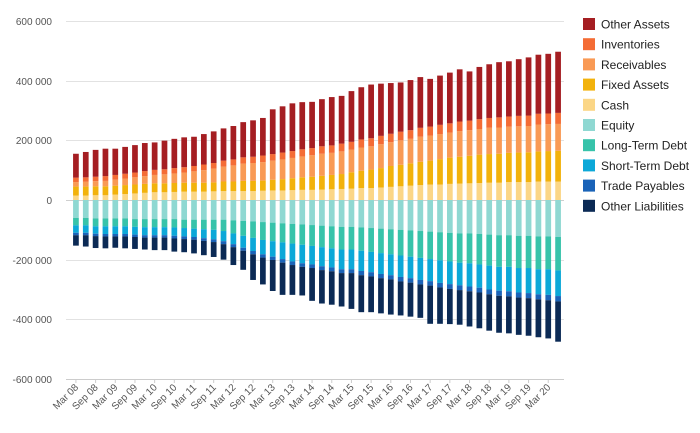 The image size is (700, 433). I want to click on y-tick-label: 200 000, so click(34, 141).